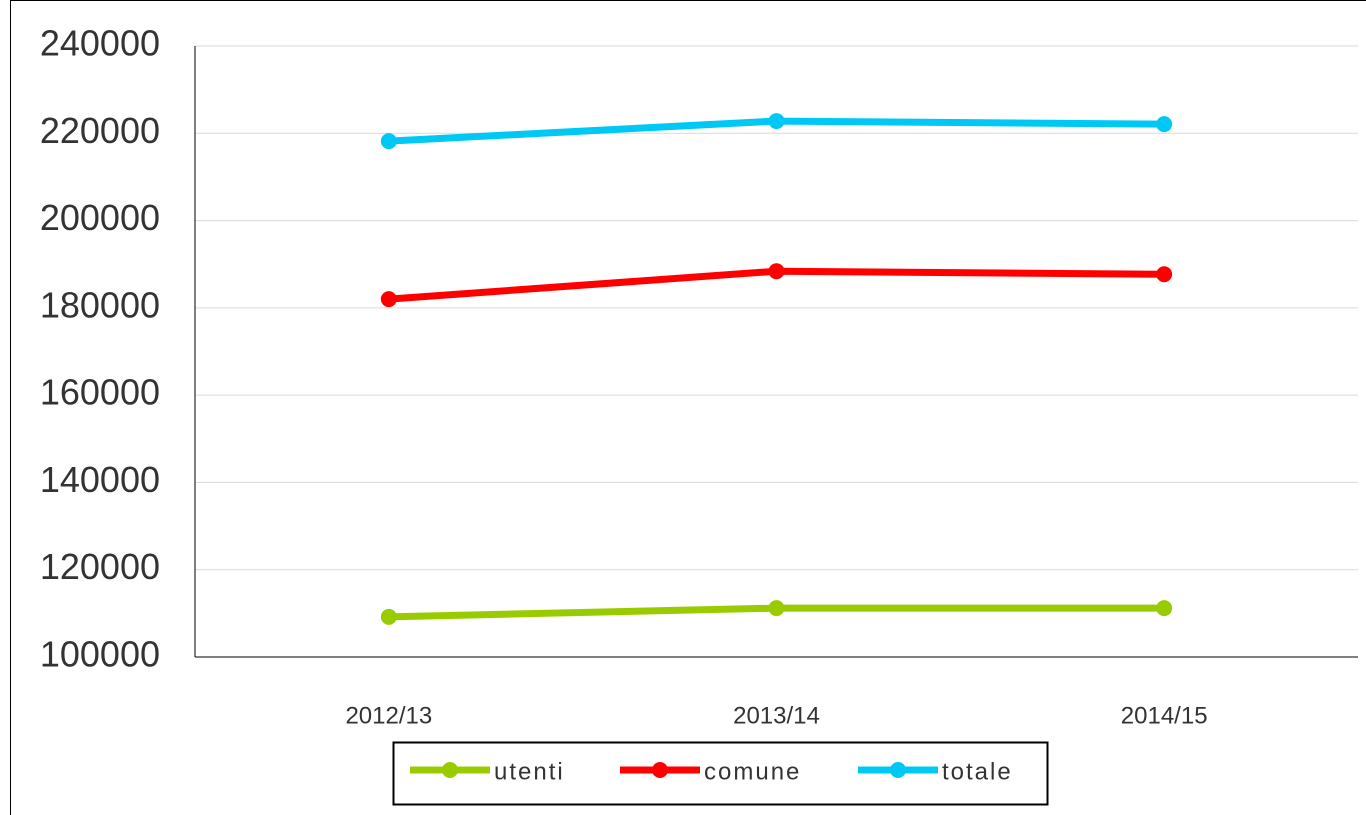  What do you see at coordinates (529, 771) in the screenshot?
I see `legend-label: utenti` at bounding box center [529, 771].